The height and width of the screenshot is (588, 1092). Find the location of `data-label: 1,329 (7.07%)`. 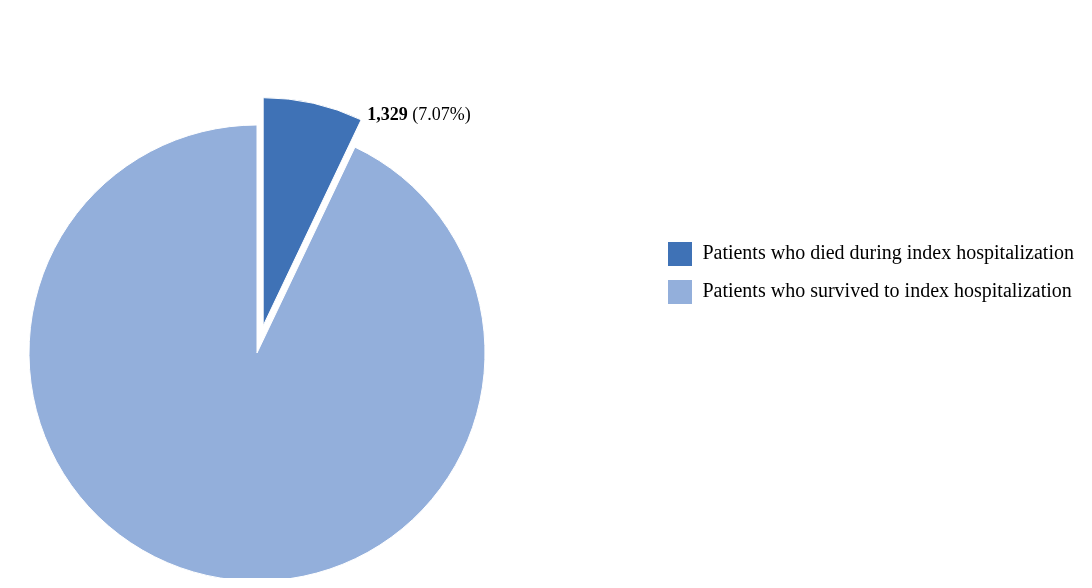

data-label: 1,329 (7.07%) is located at coordinates (419, 114).